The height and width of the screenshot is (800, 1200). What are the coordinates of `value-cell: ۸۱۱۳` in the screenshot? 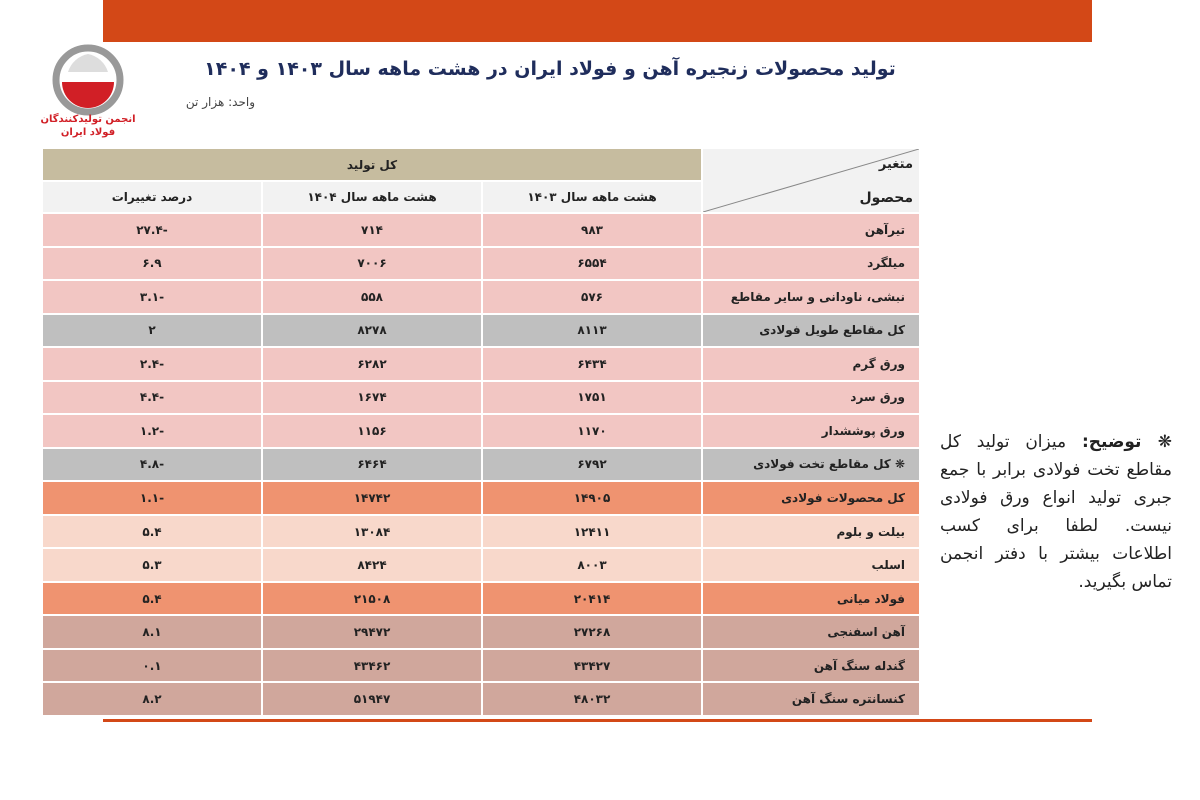 It's located at (592, 330).